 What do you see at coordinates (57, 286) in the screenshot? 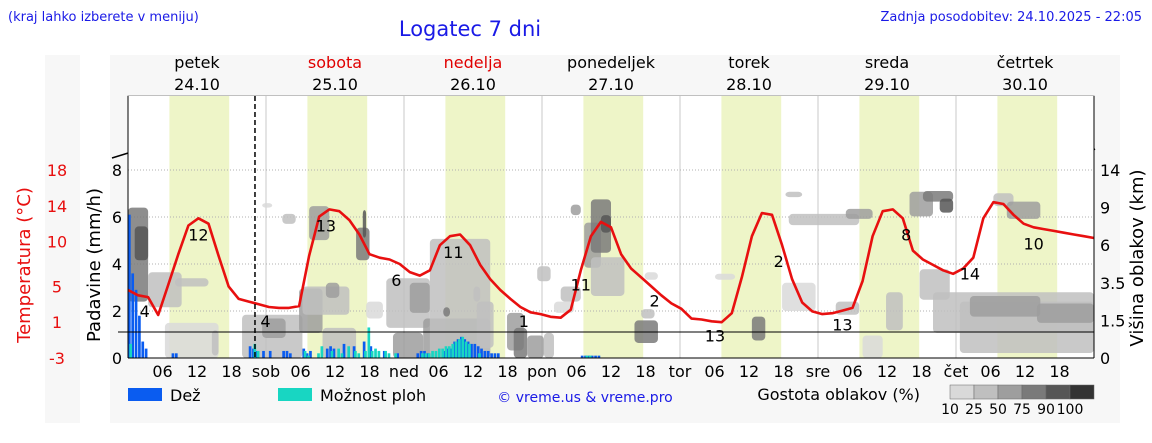
I see `temperature-tick-label: 5` at bounding box center [57, 286].